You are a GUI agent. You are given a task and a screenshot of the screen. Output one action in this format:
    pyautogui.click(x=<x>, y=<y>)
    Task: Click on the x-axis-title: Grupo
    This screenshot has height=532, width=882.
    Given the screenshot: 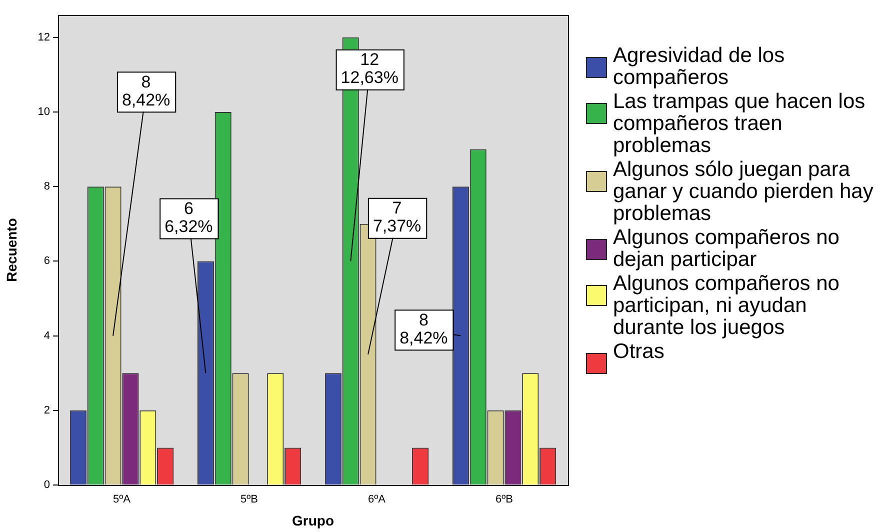 What is the action you would take?
    pyautogui.click(x=313, y=520)
    